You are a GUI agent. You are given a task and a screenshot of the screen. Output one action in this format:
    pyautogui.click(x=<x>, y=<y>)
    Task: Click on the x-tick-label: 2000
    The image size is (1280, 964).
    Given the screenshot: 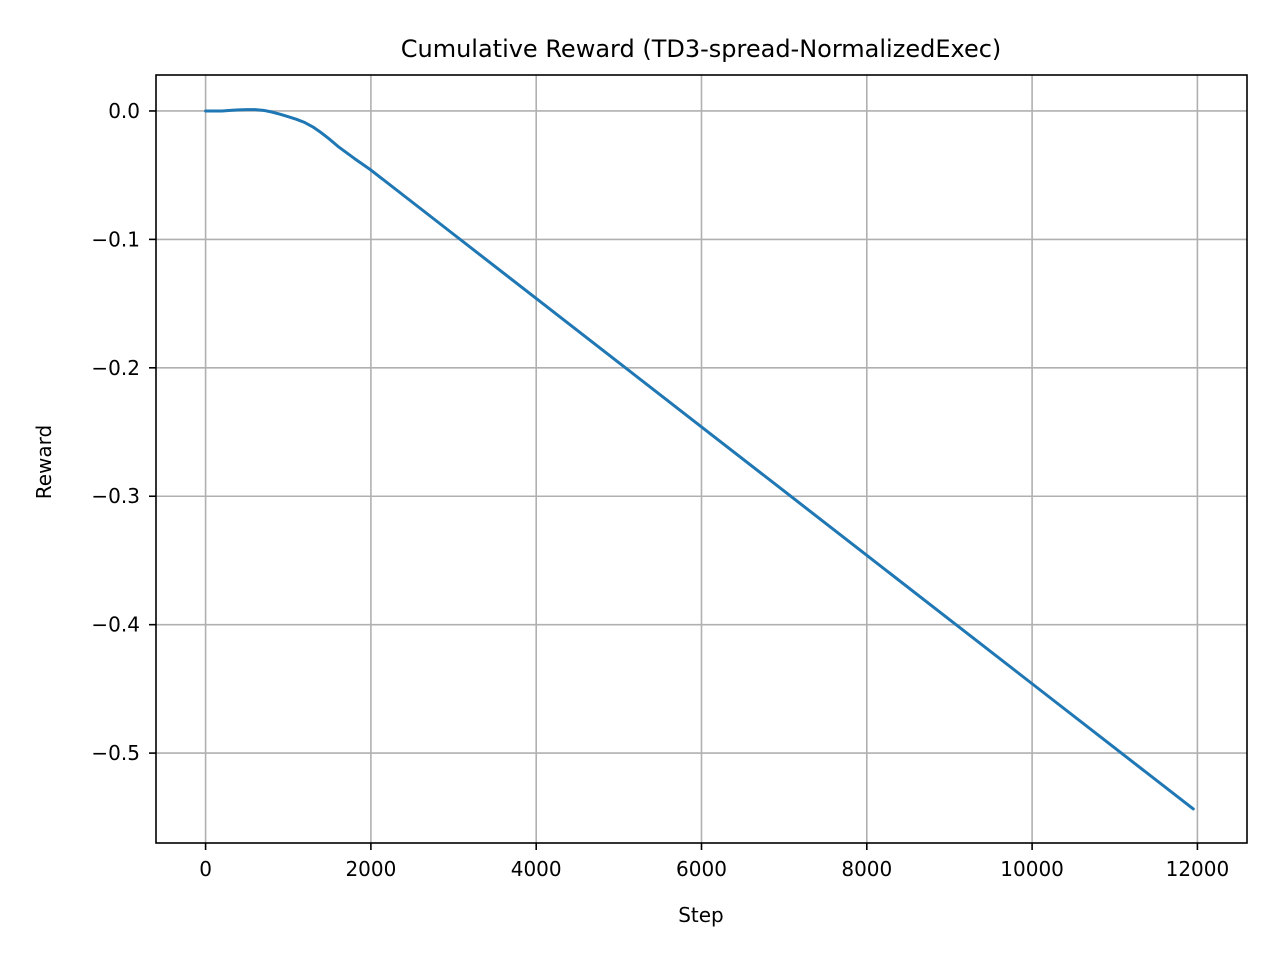 What is the action you would take?
    pyautogui.click(x=370, y=869)
    